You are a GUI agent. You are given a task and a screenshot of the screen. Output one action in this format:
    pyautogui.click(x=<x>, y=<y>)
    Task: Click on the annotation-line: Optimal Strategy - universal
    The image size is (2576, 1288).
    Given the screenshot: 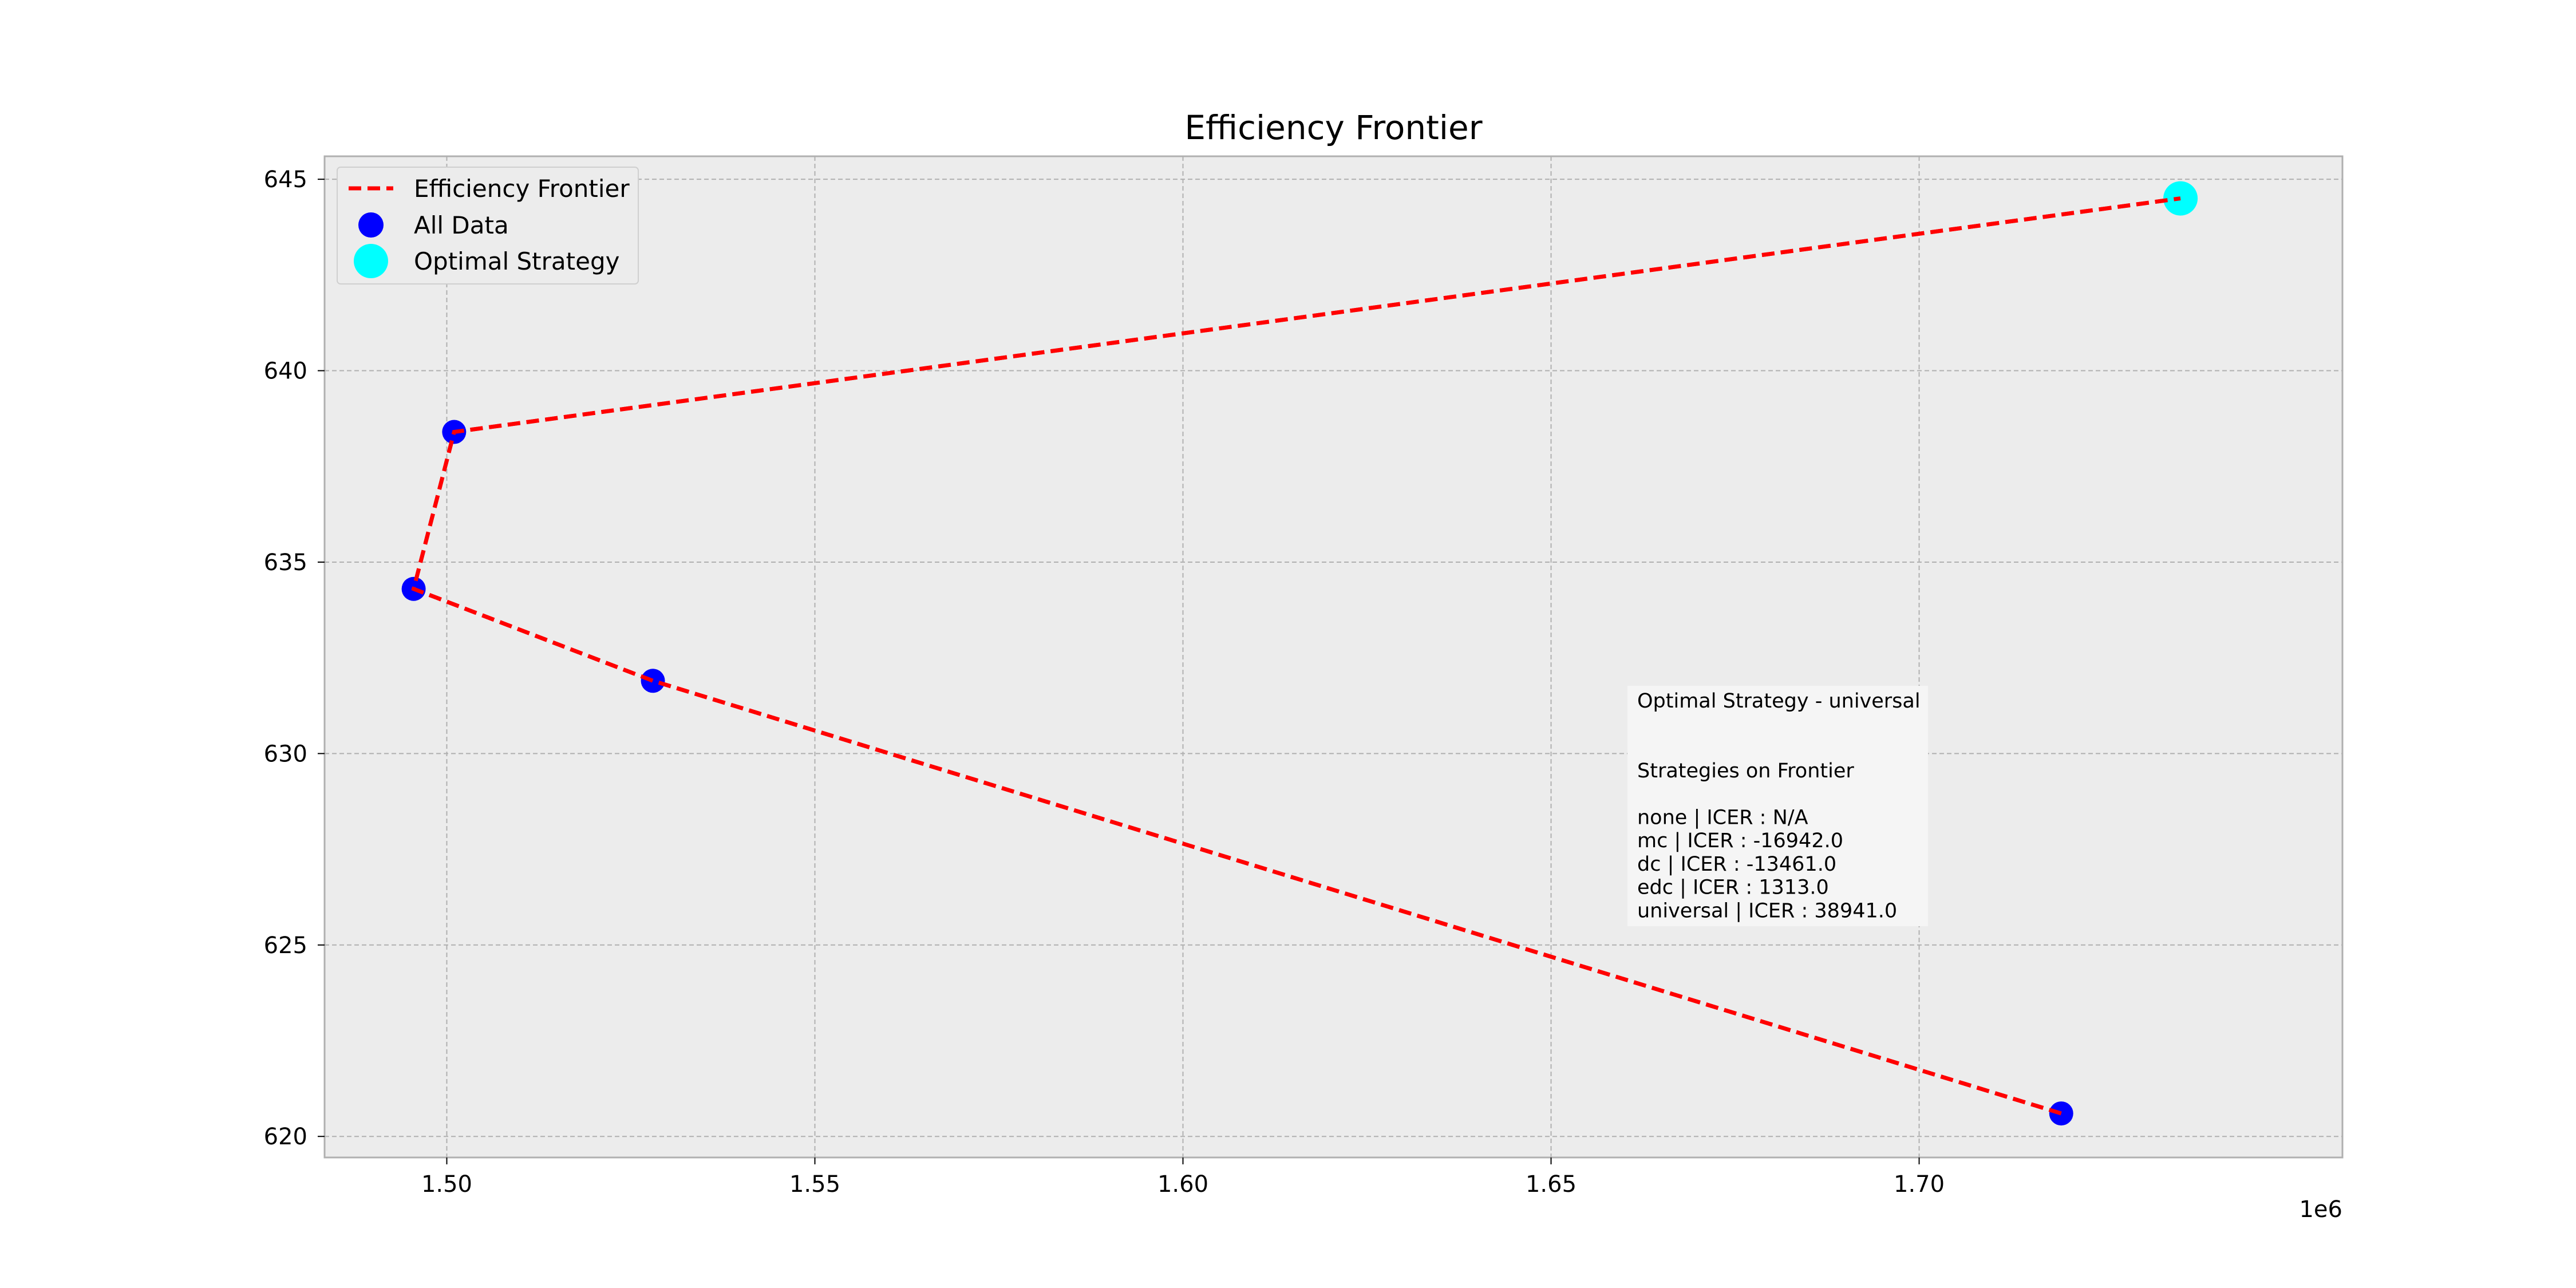 What is the action you would take?
    pyautogui.click(x=1779, y=701)
    